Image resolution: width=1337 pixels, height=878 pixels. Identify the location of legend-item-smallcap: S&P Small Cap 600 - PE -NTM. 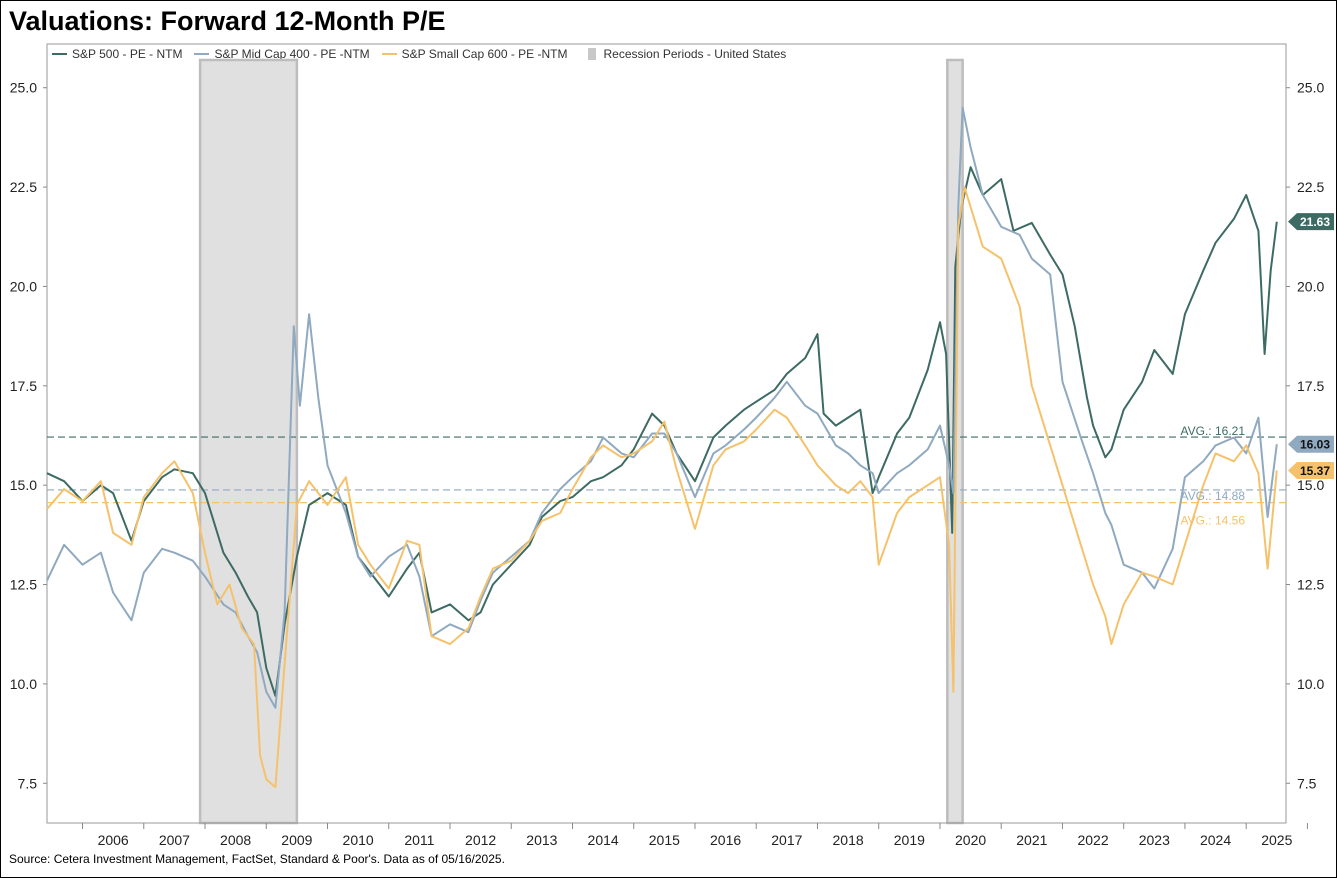
(474, 54).